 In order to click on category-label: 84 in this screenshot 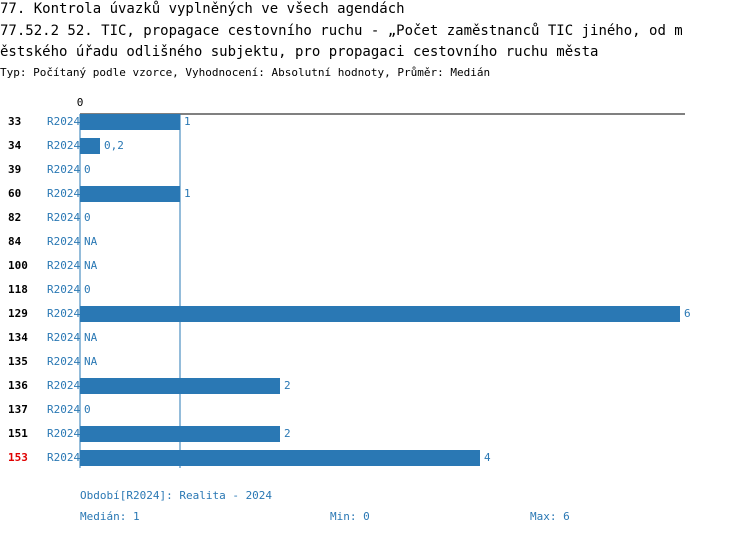, I will do `click(15, 241)`.